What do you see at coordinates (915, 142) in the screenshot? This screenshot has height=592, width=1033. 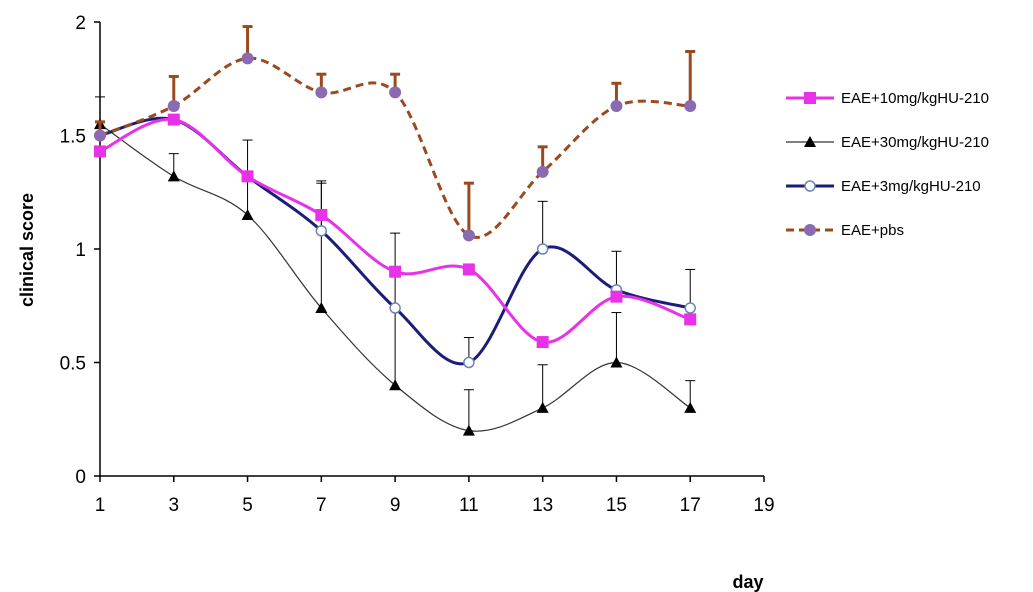 I see `legend-label: EAE+30mg/kgHU-210` at bounding box center [915, 142].